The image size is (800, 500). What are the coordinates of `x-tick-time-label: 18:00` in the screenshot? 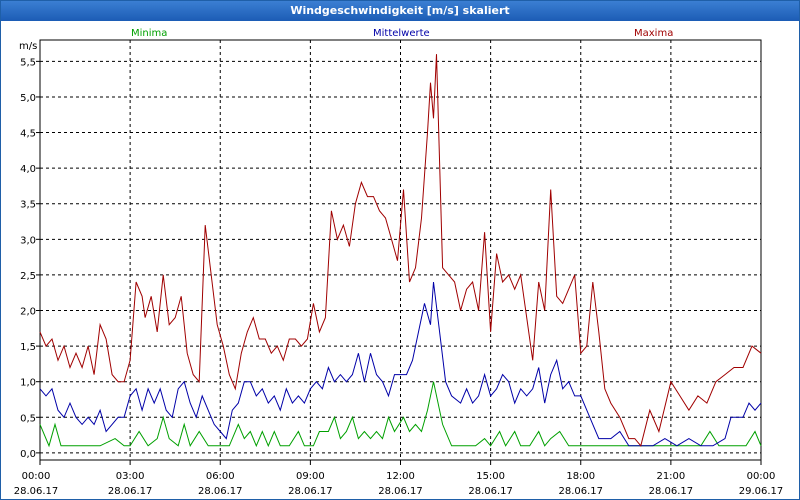 It's located at (580, 476).